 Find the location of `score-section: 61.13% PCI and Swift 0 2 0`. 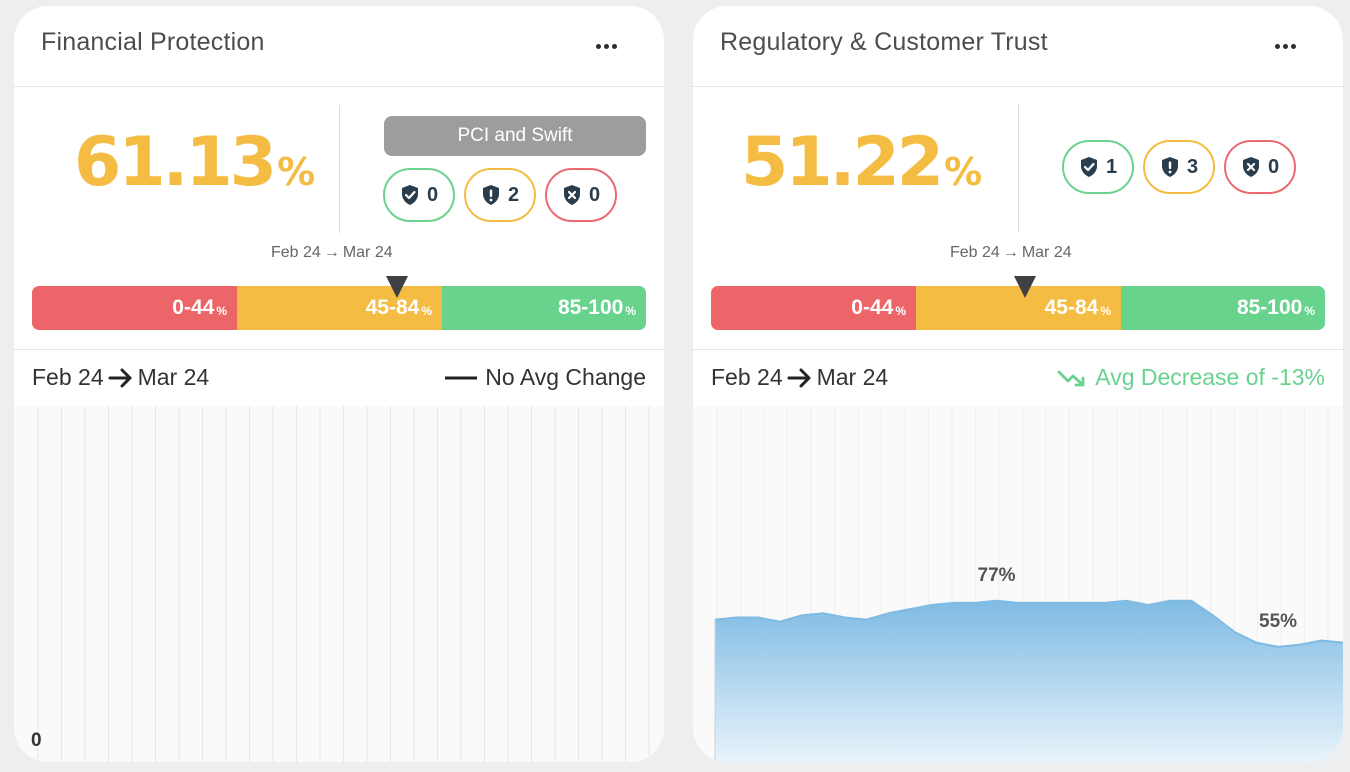

score-section: 61.13% PCI and Swift 0 2 0 is located at coordinates (339, 167).